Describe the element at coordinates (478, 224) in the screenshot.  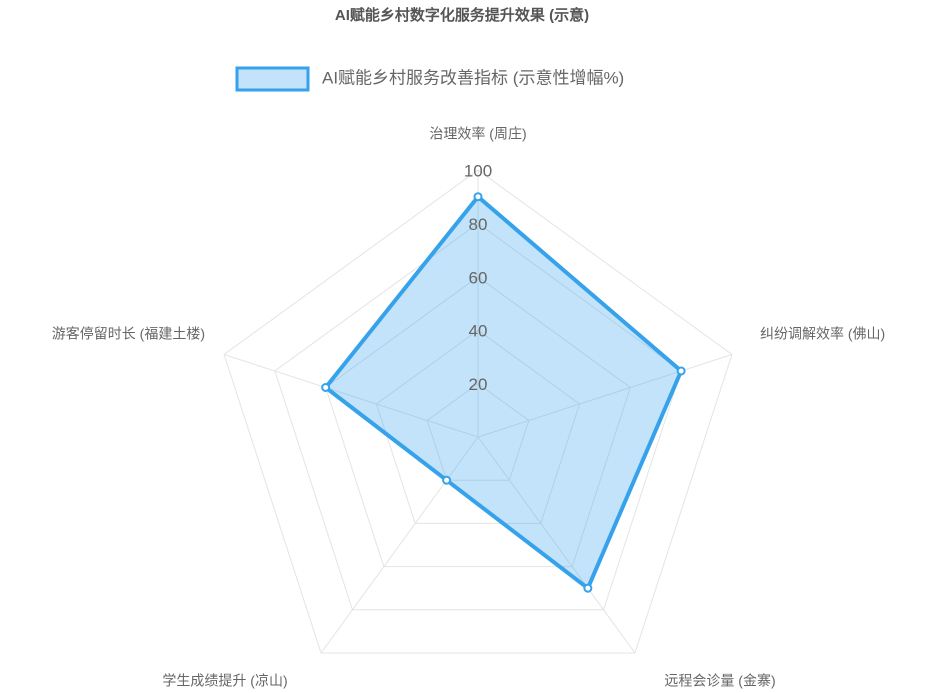
I see `tick-label: 80` at that location.